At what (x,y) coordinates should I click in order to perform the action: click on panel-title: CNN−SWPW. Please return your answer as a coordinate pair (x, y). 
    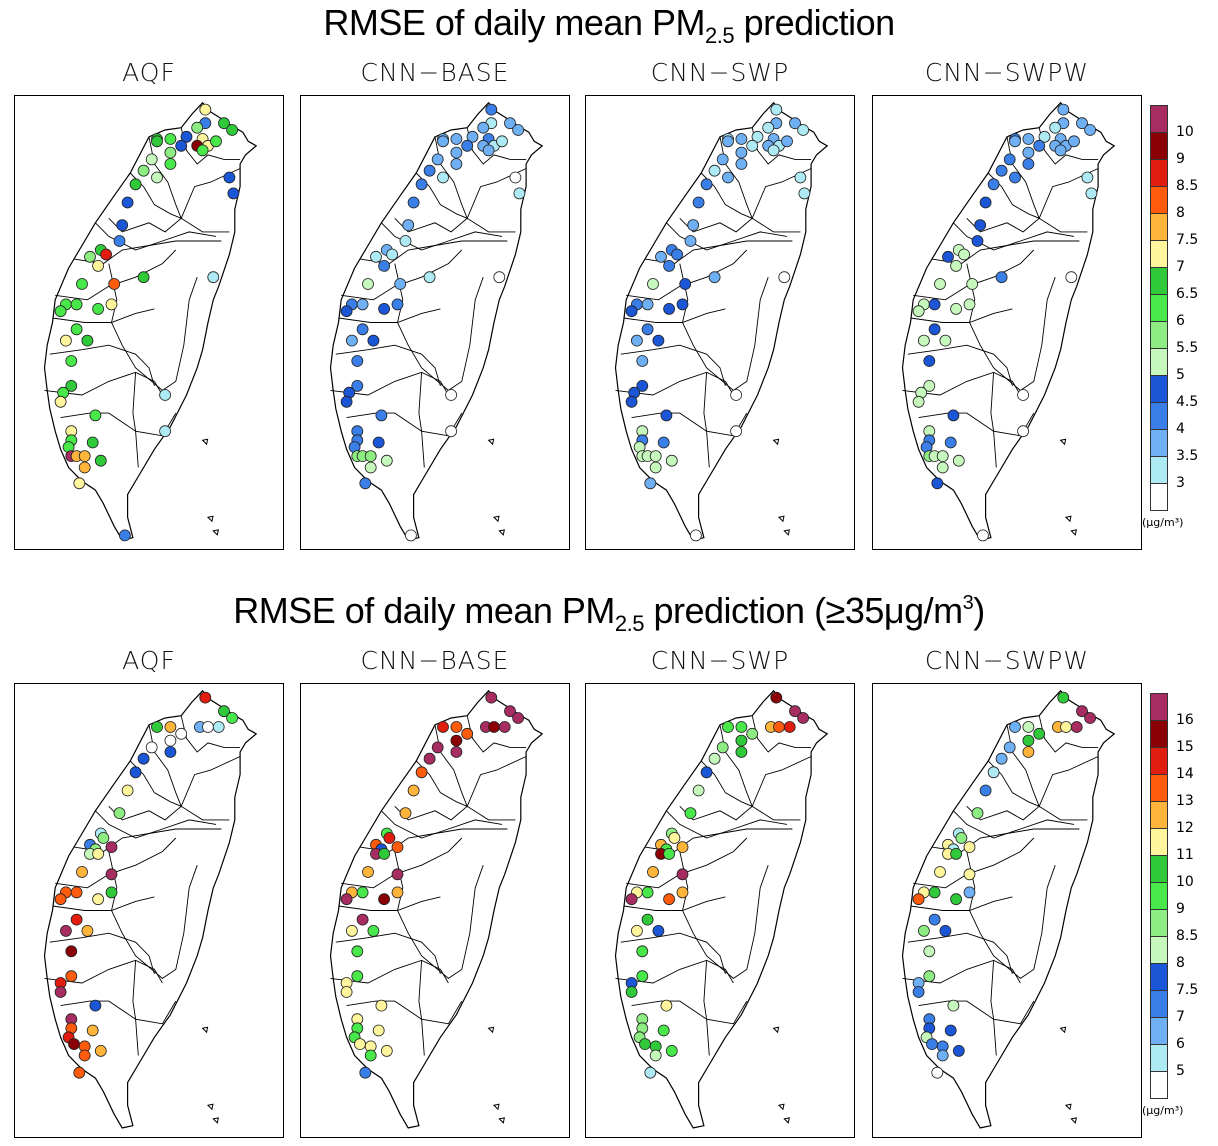
    Looking at the image, I should click on (1007, 72).